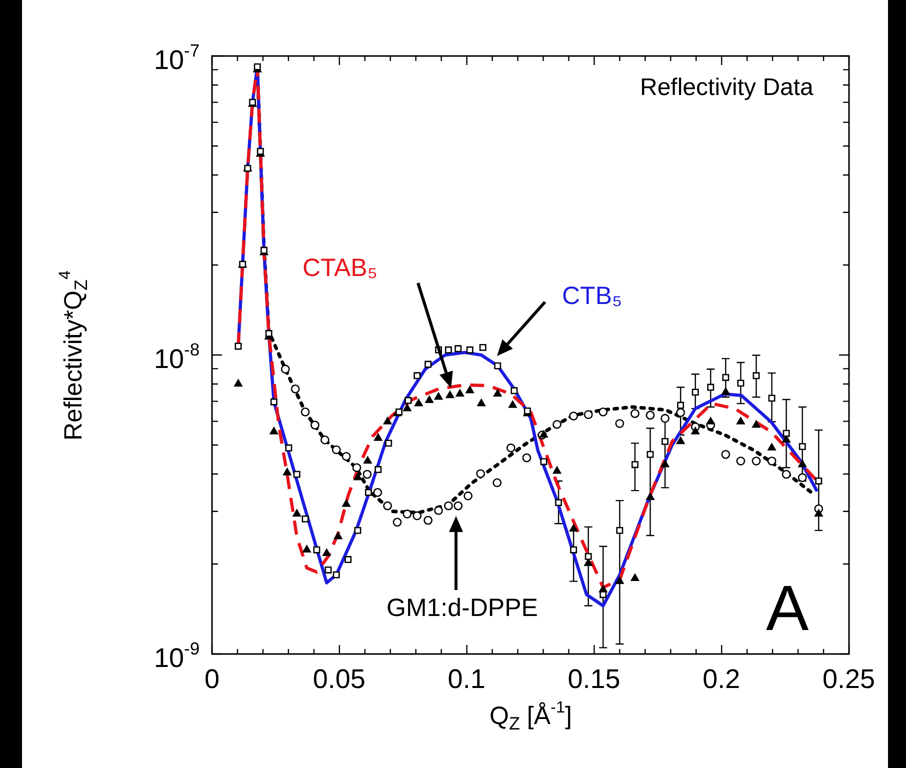  I want to click on x-tick-label: 0.1, so click(467, 679).